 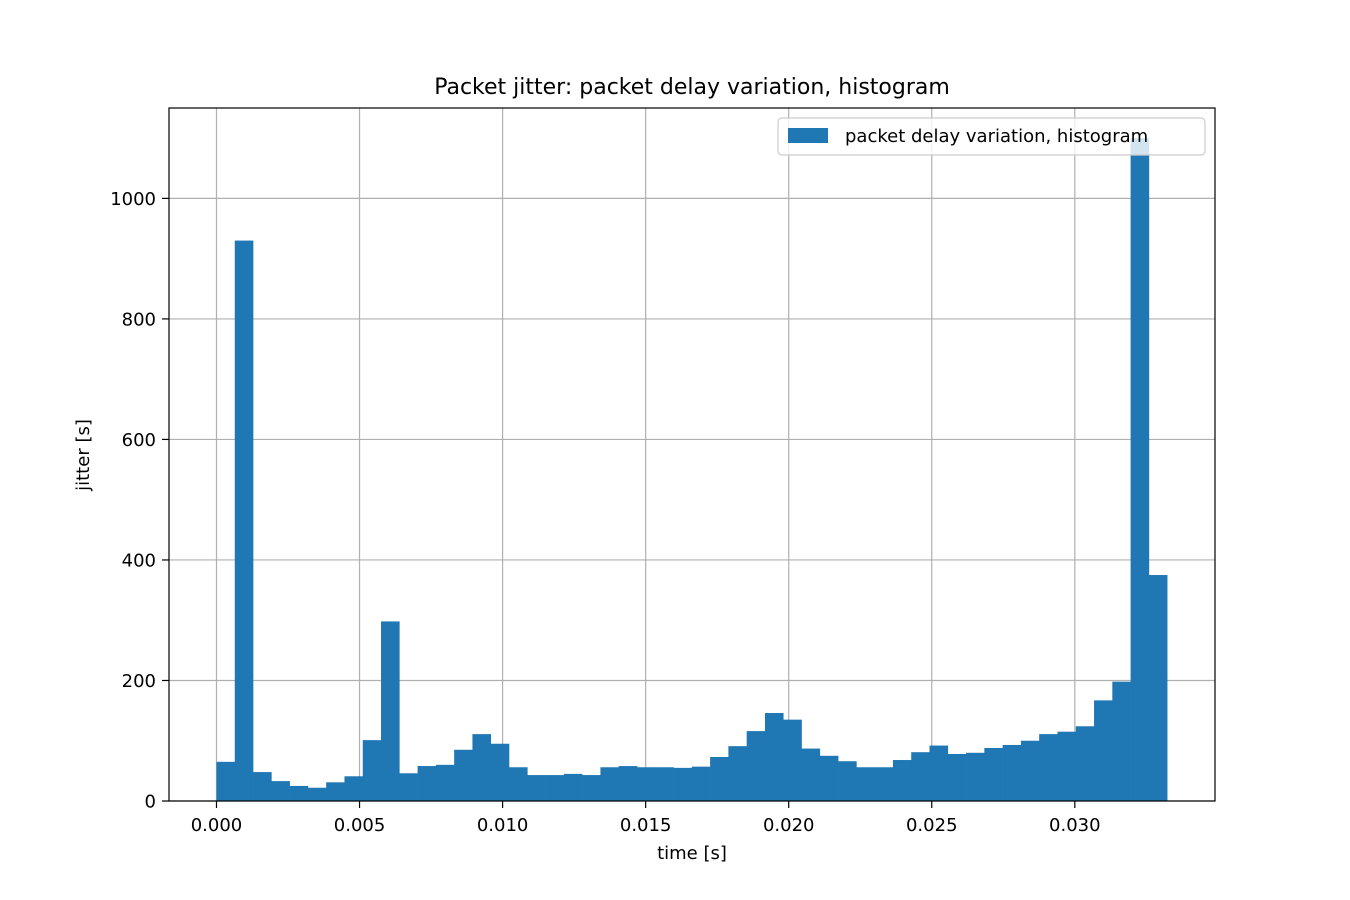 I want to click on y-axis-ticks: 0 200 400 600 800 1000, so click(x=139, y=501).